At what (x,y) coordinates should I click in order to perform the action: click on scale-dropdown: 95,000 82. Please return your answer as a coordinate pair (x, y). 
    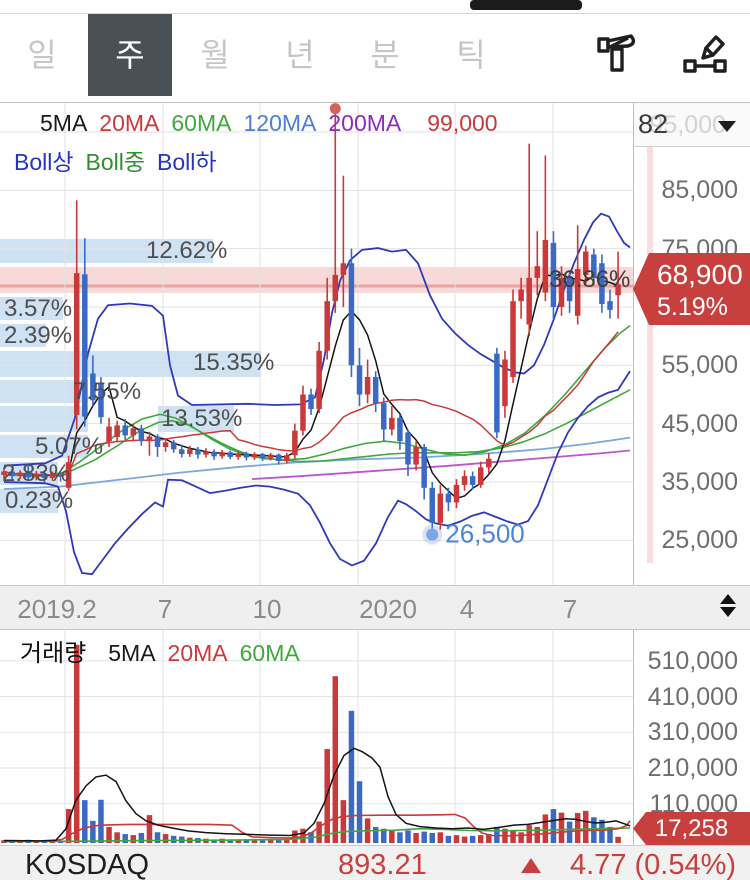
    Looking at the image, I should click on (691, 125).